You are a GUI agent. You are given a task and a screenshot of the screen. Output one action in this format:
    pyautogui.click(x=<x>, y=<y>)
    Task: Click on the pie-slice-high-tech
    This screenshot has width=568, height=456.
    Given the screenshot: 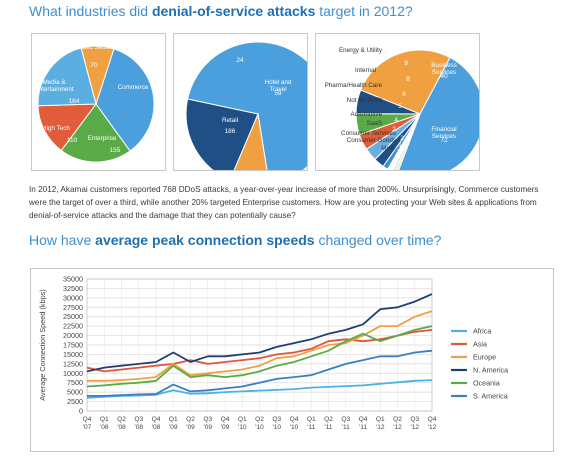 What is the action you would take?
    pyautogui.click(x=67, y=127)
    